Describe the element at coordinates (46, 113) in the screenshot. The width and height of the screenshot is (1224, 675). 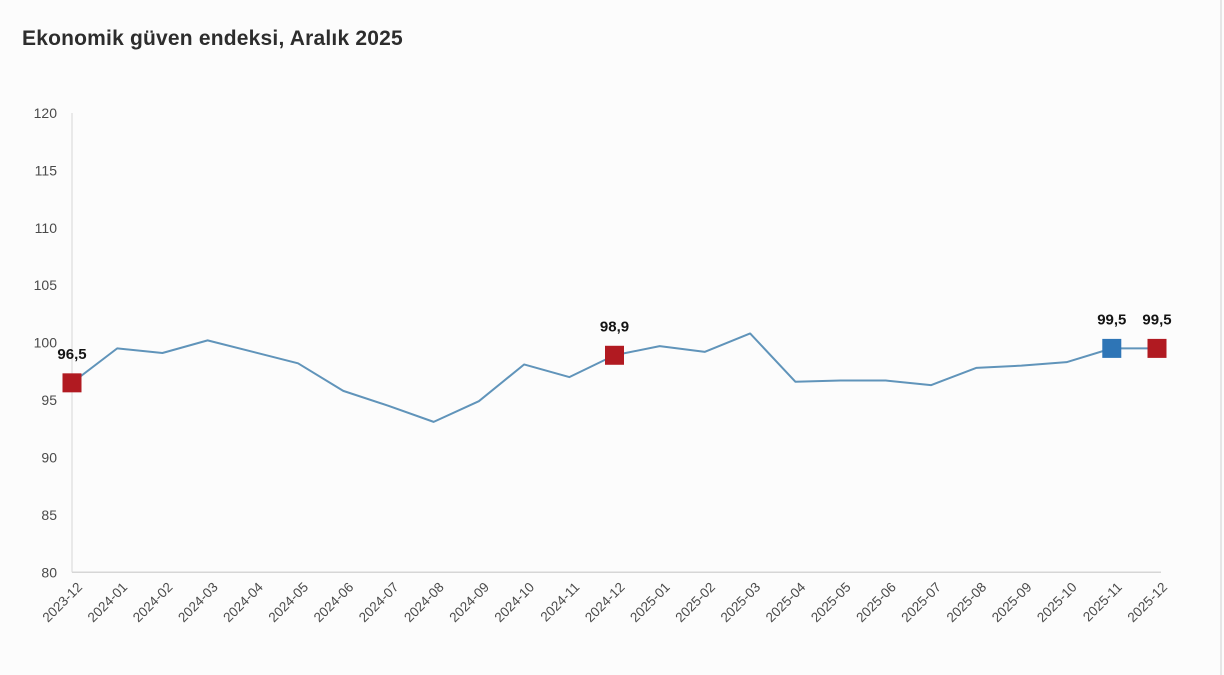
I see `y-tick-label: 120` at that location.